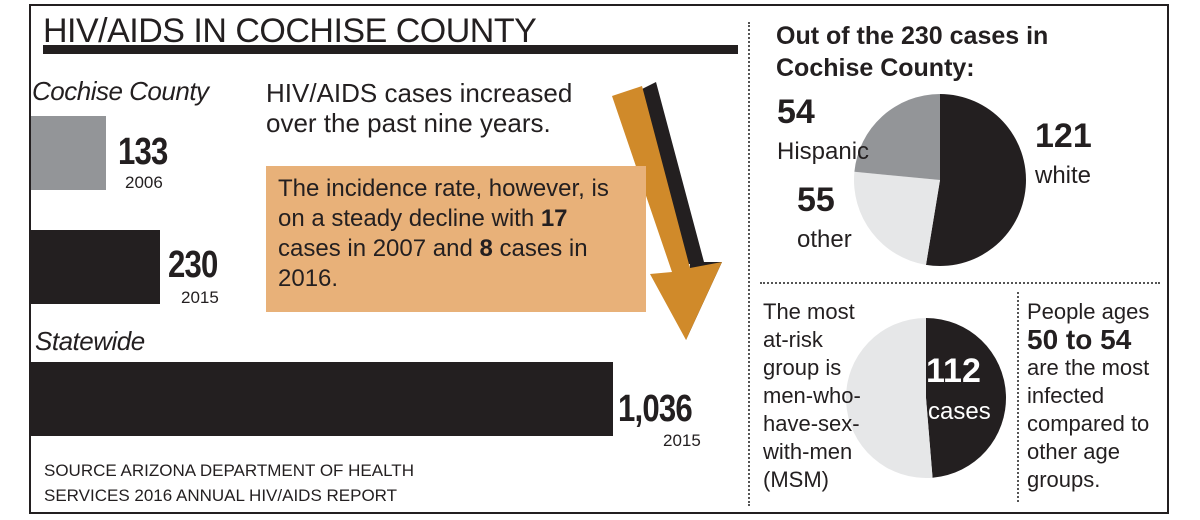 The width and height of the screenshot is (1200, 520). What do you see at coordinates (655, 409) in the screenshot?
I see `bar-value-statewide-2015: 1,036` at bounding box center [655, 409].